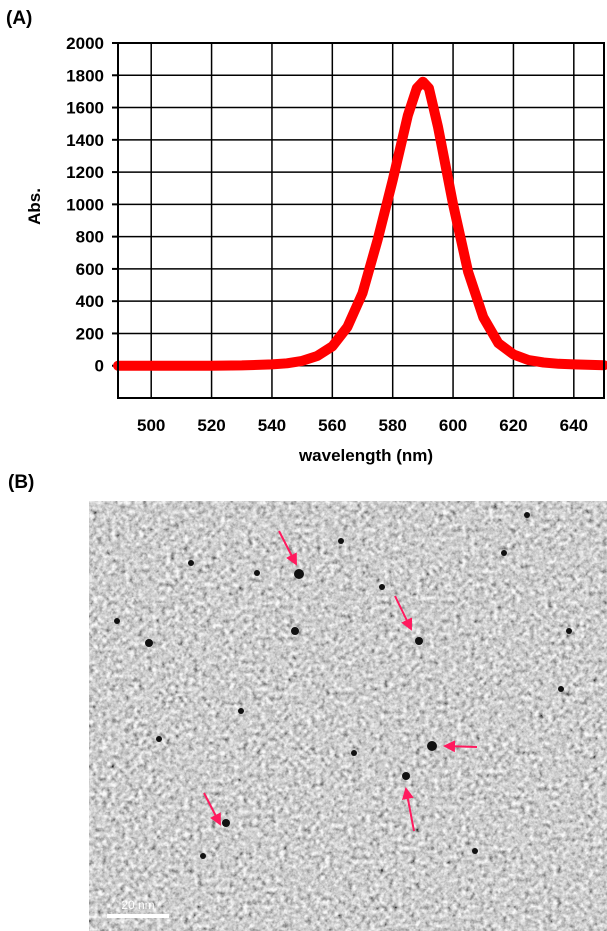 Image resolution: width=607 pixels, height=931 pixels. Describe the element at coordinates (21, 482) in the screenshot. I see `panel-b-label: (B)` at that location.